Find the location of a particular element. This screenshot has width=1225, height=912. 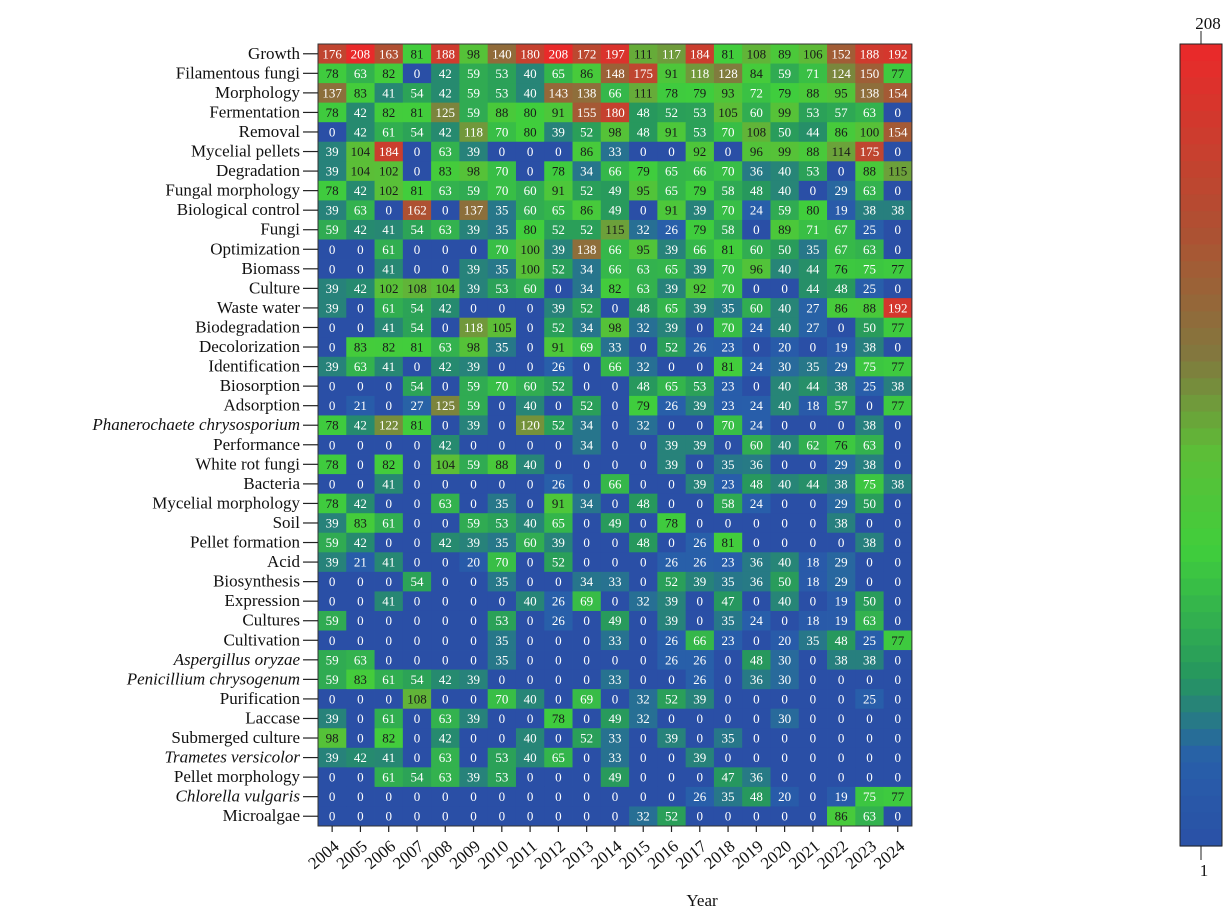

cell-value-label: 65 is located at coordinates (671, 268).